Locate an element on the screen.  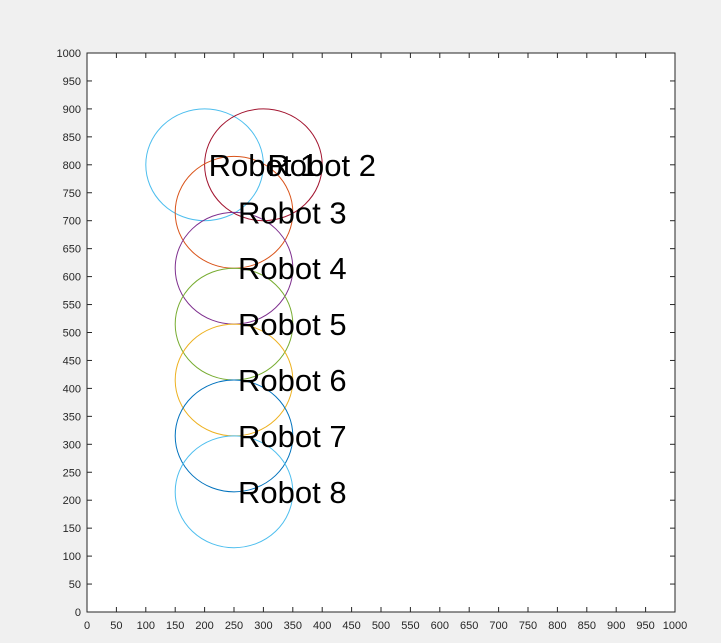
robot-label-2: Robot 2 is located at coordinates (321, 165).